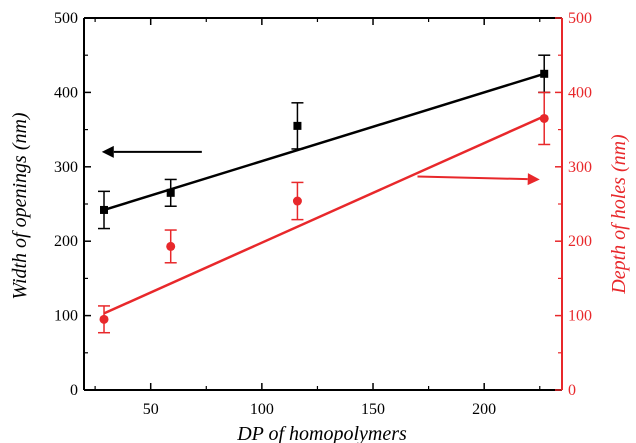 The image size is (636, 443). What do you see at coordinates (619, 214) in the screenshot?
I see `right-axis-label: Depth of holes (nm)` at bounding box center [619, 214].